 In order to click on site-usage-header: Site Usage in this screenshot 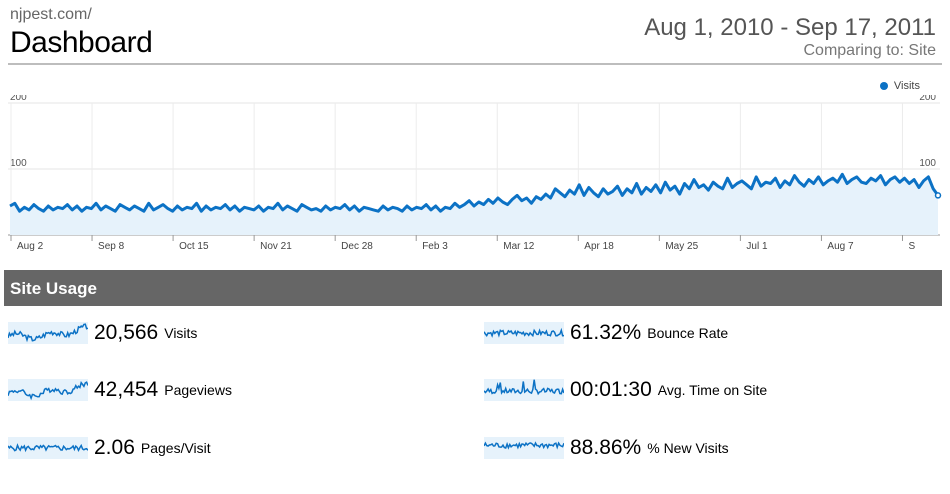, I will do `click(473, 288)`.